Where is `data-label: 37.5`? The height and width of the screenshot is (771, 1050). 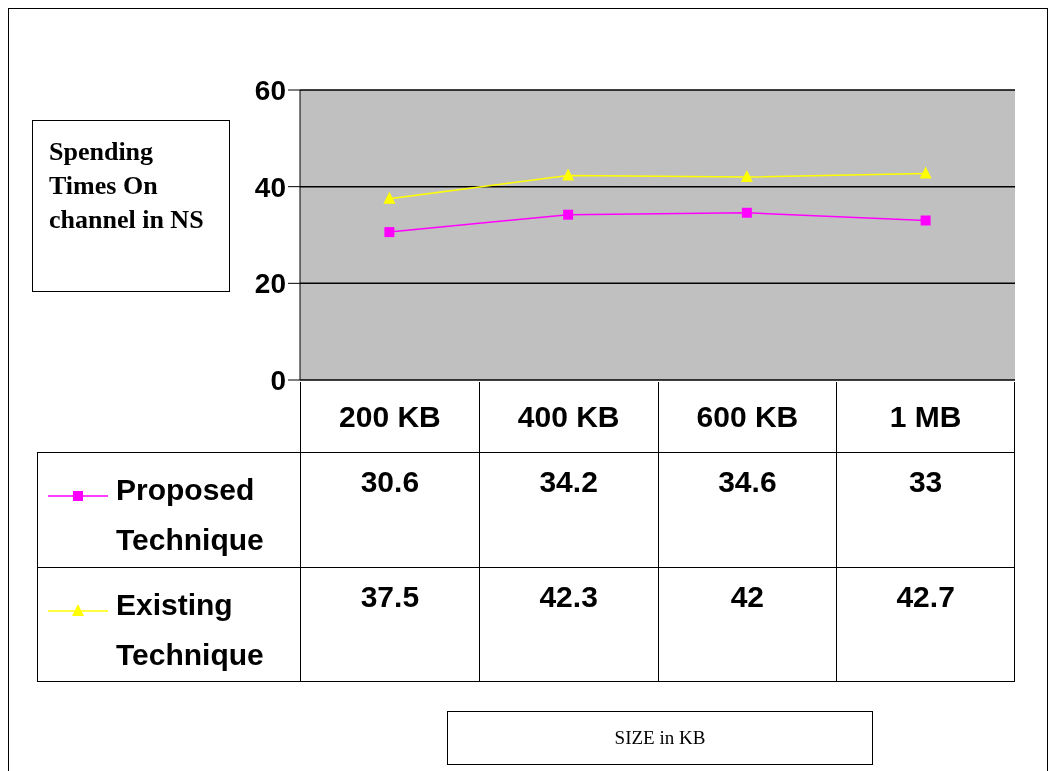
data-label: 37.5 is located at coordinates (389, 624).